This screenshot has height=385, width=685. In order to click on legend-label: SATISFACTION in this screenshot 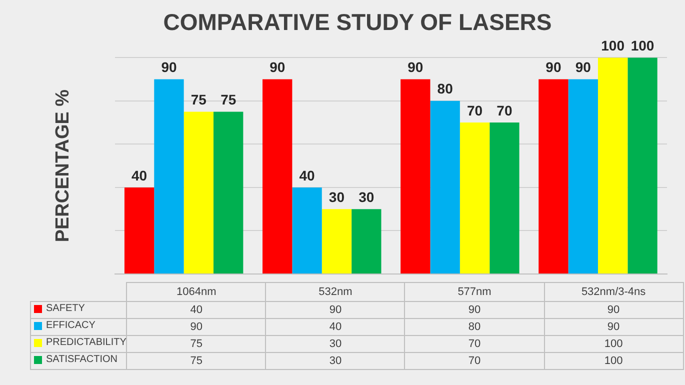, I will do `click(82, 360)`.